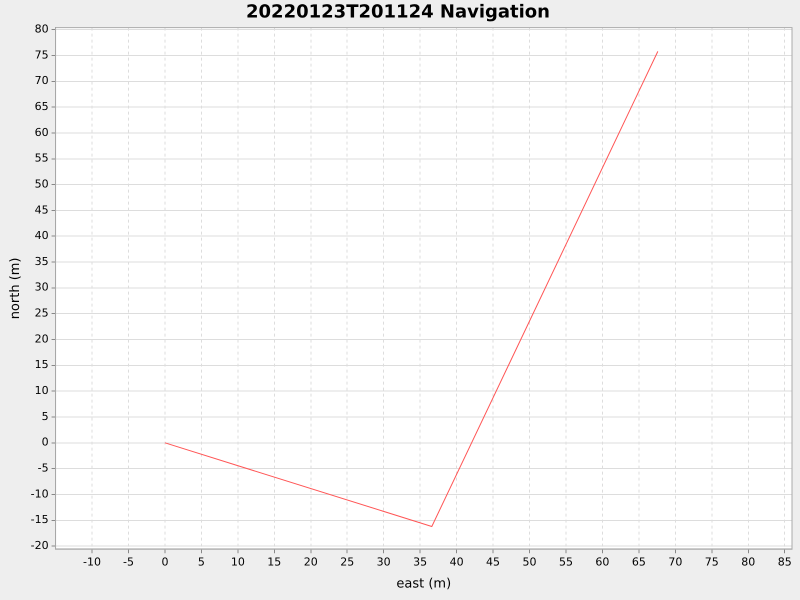 The width and height of the screenshot is (800, 600). I want to click on x-tick-label: 70, so click(675, 562).